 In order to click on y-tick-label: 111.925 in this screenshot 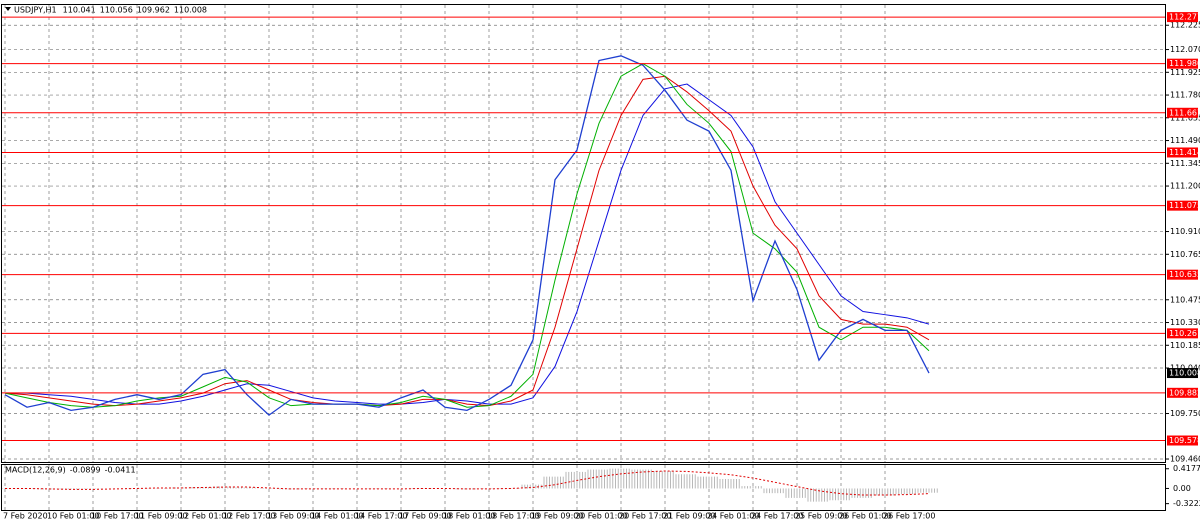, I will do `click(1185, 72)`.